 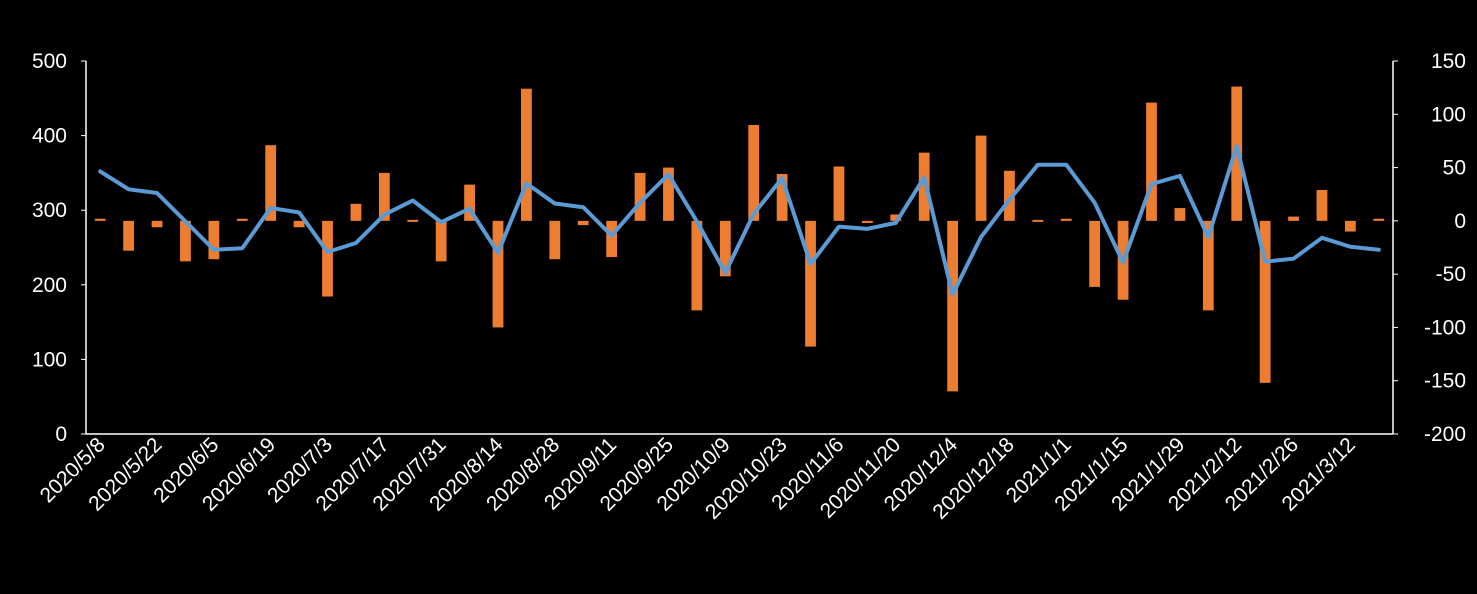 What do you see at coordinates (49, 61) in the screenshot?
I see `left-y-tick-label: 500` at bounding box center [49, 61].